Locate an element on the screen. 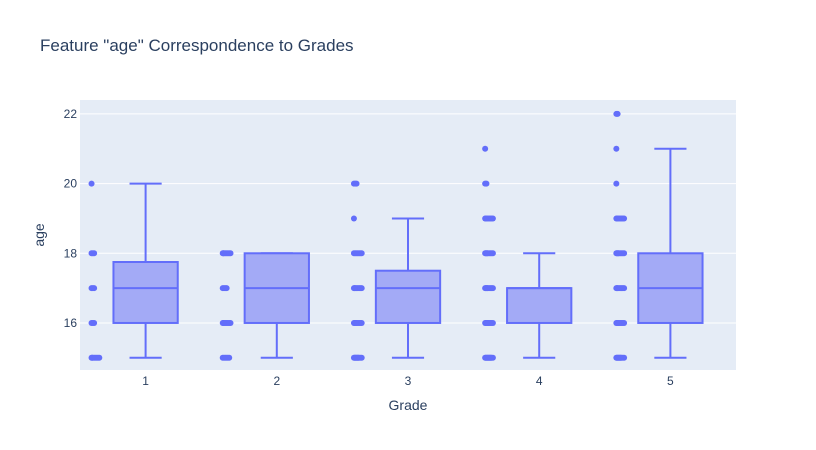  x-tick-label: 4 is located at coordinates (539, 381).